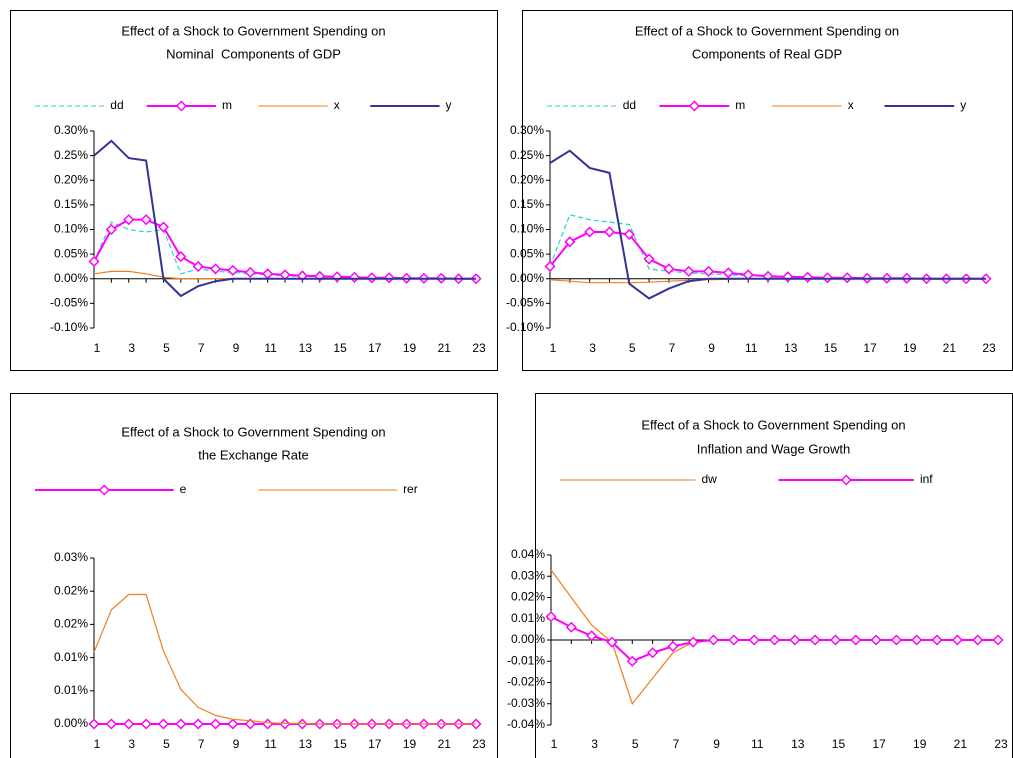 The width and height of the screenshot is (1013, 758). I want to click on legend-marker, so click(104, 490).